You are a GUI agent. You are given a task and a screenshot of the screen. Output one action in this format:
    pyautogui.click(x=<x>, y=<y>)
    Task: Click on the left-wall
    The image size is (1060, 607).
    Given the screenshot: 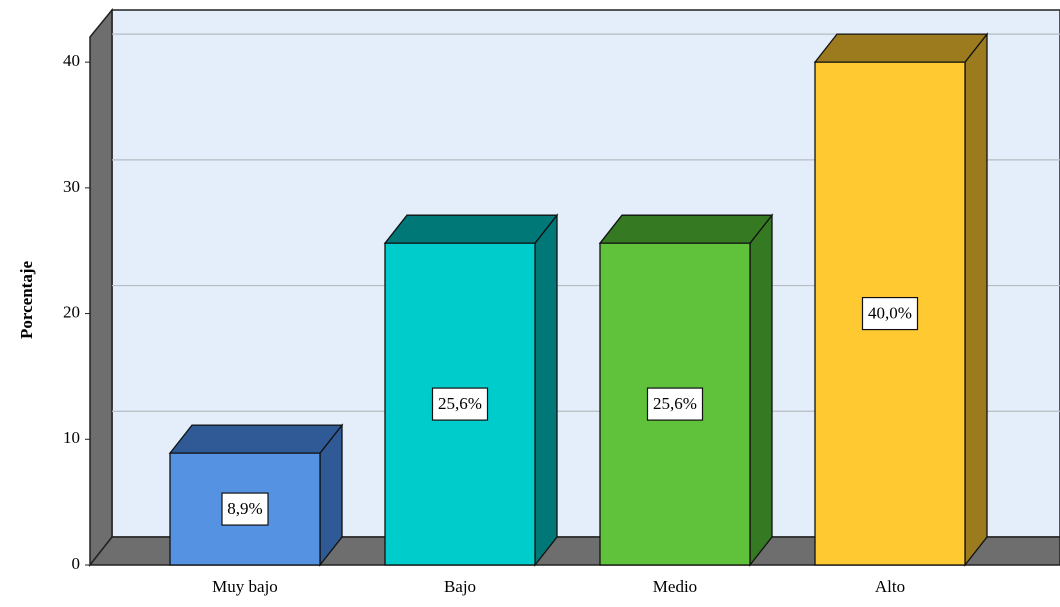 What is the action you would take?
    pyautogui.click(x=101, y=287)
    